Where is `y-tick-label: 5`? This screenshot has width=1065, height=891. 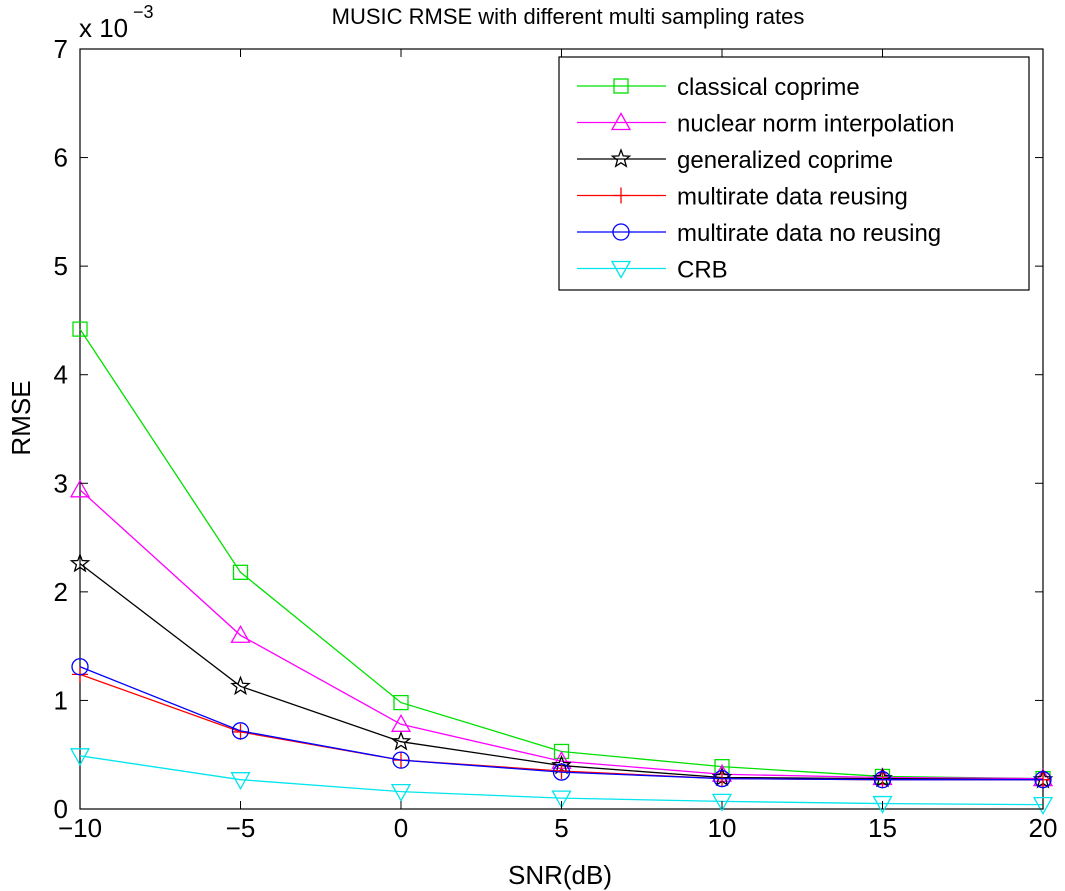
y-tick-label: 5 is located at coordinates (61, 266).